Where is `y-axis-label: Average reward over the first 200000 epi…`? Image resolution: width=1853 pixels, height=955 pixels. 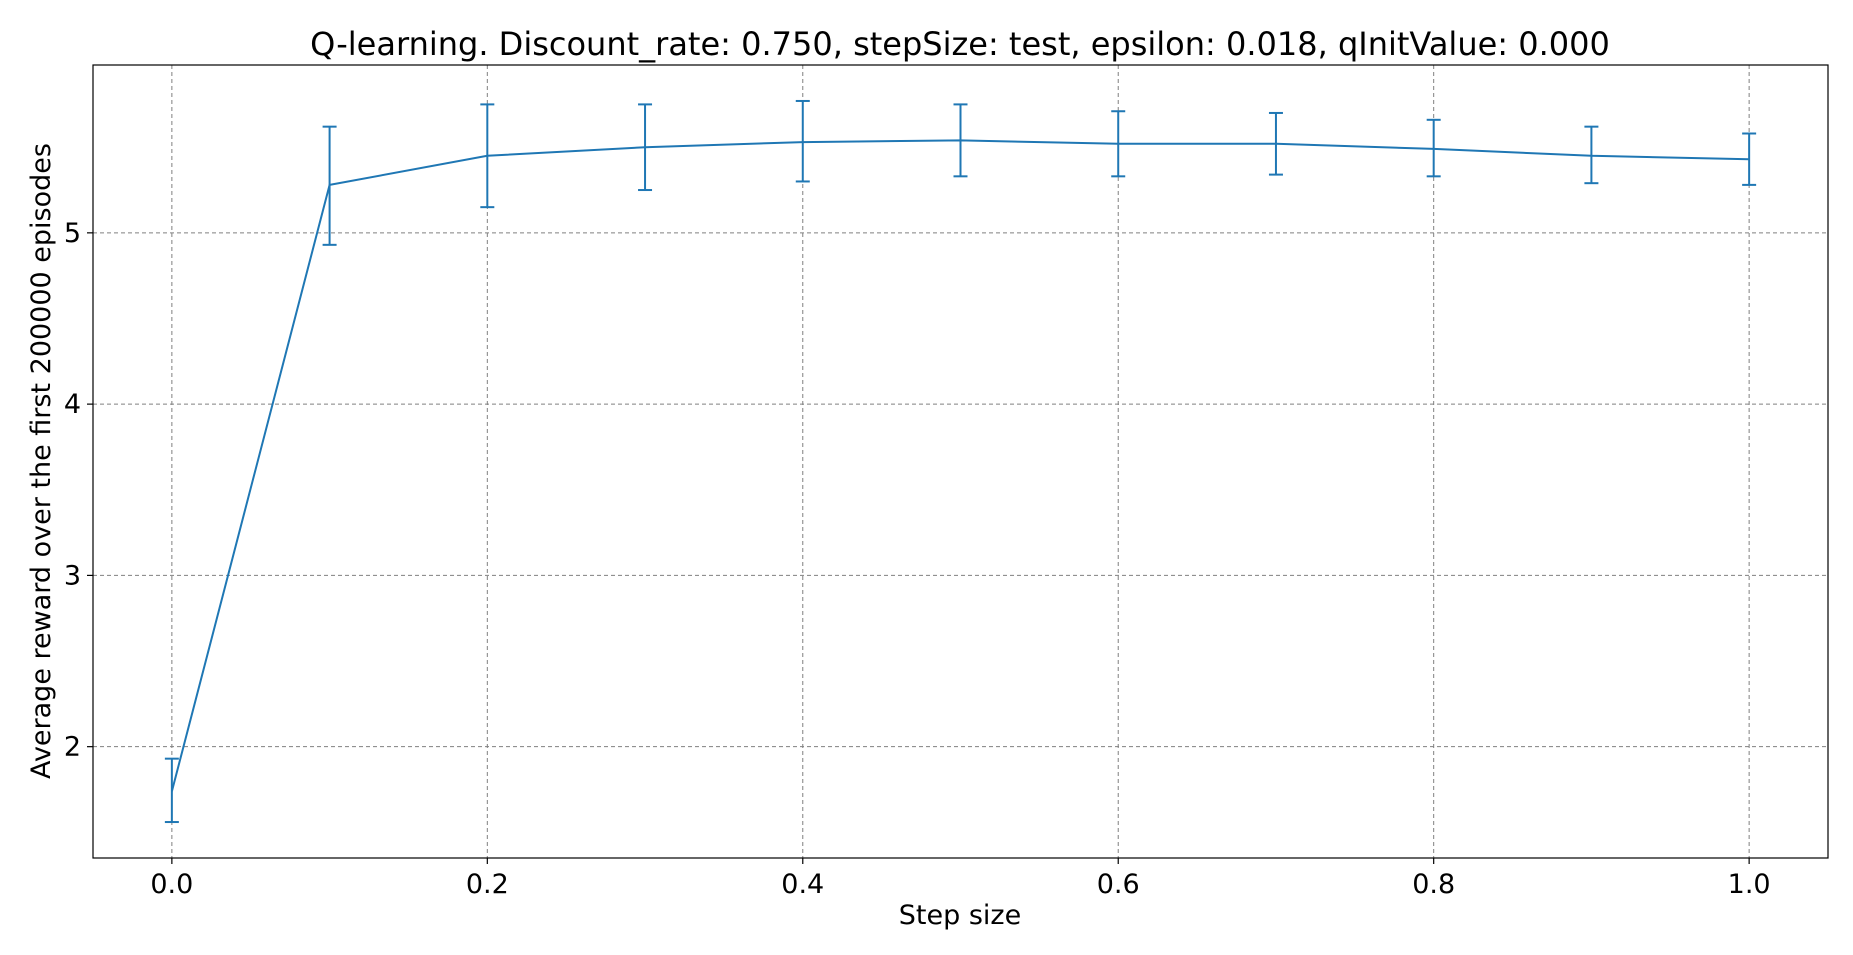 y-axis-label: Average reward over the first 200000 epi… is located at coordinates (41, 461).